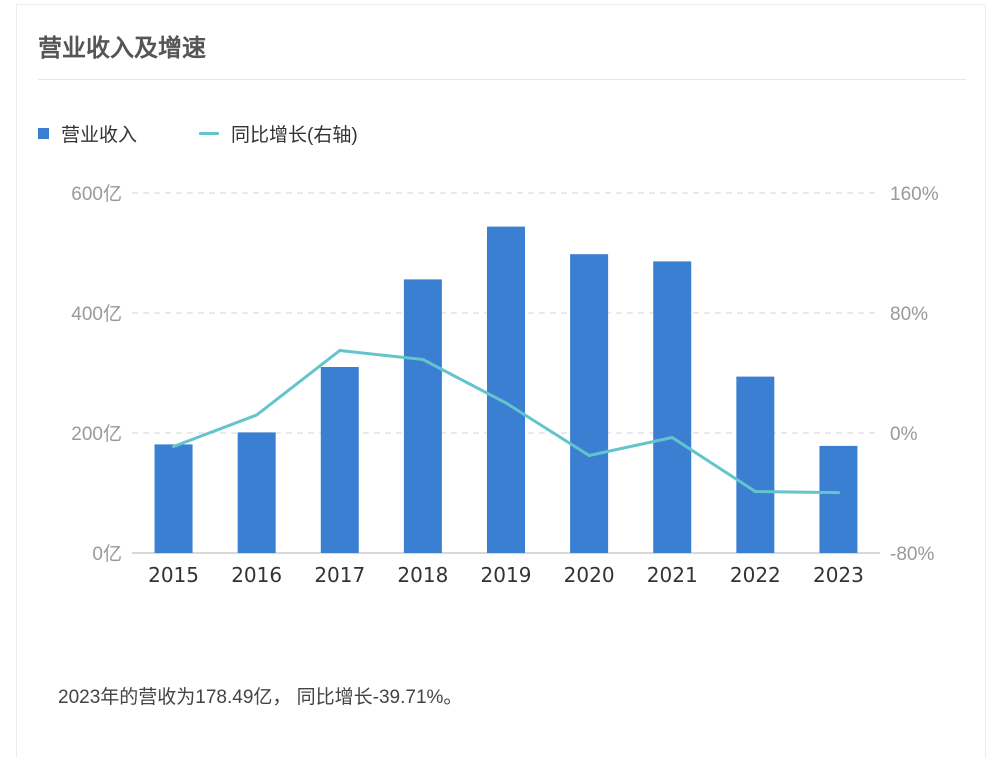  What do you see at coordinates (339, 575) in the screenshot?
I see `x-tick-label: 2017` at bounding box center [339, 575].